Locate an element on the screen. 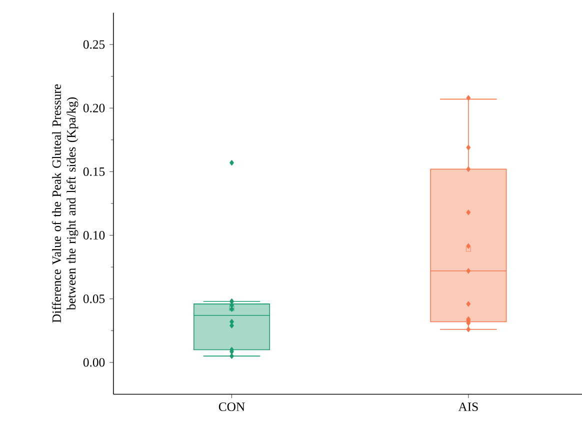  y-tick-label: 0.20 is located at coordinates (94, 108).